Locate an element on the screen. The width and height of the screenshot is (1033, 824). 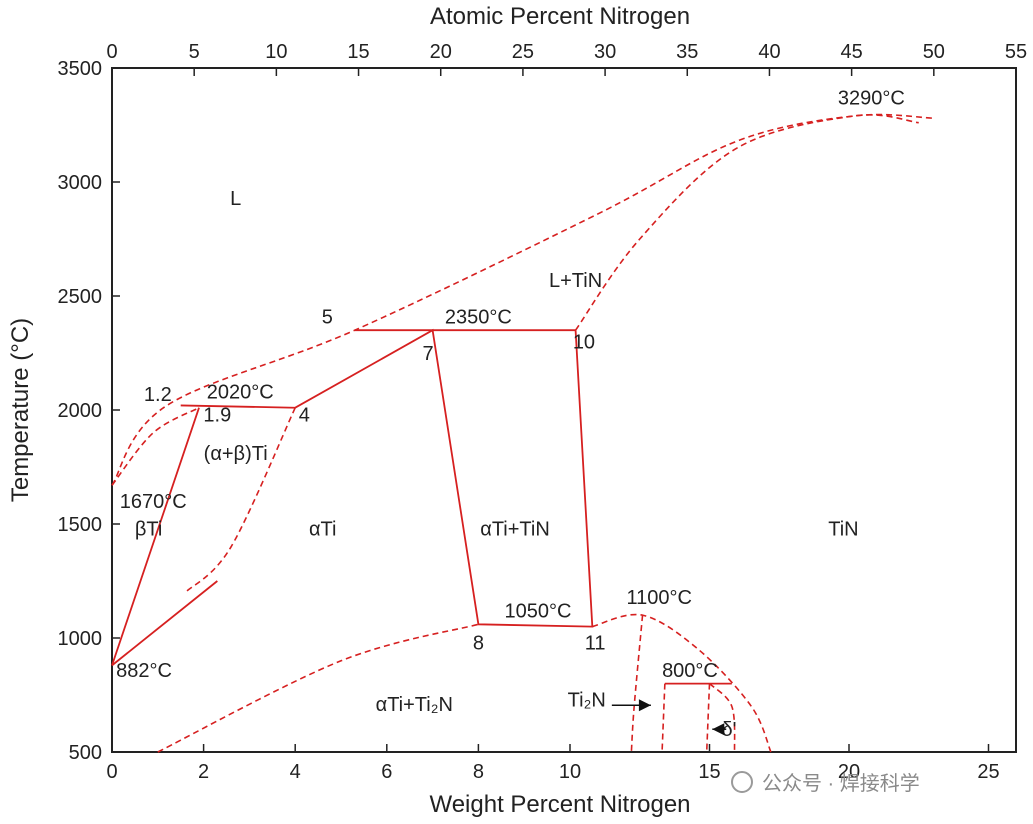
y-tick-label: 500 is located at coordinates (85, 753).